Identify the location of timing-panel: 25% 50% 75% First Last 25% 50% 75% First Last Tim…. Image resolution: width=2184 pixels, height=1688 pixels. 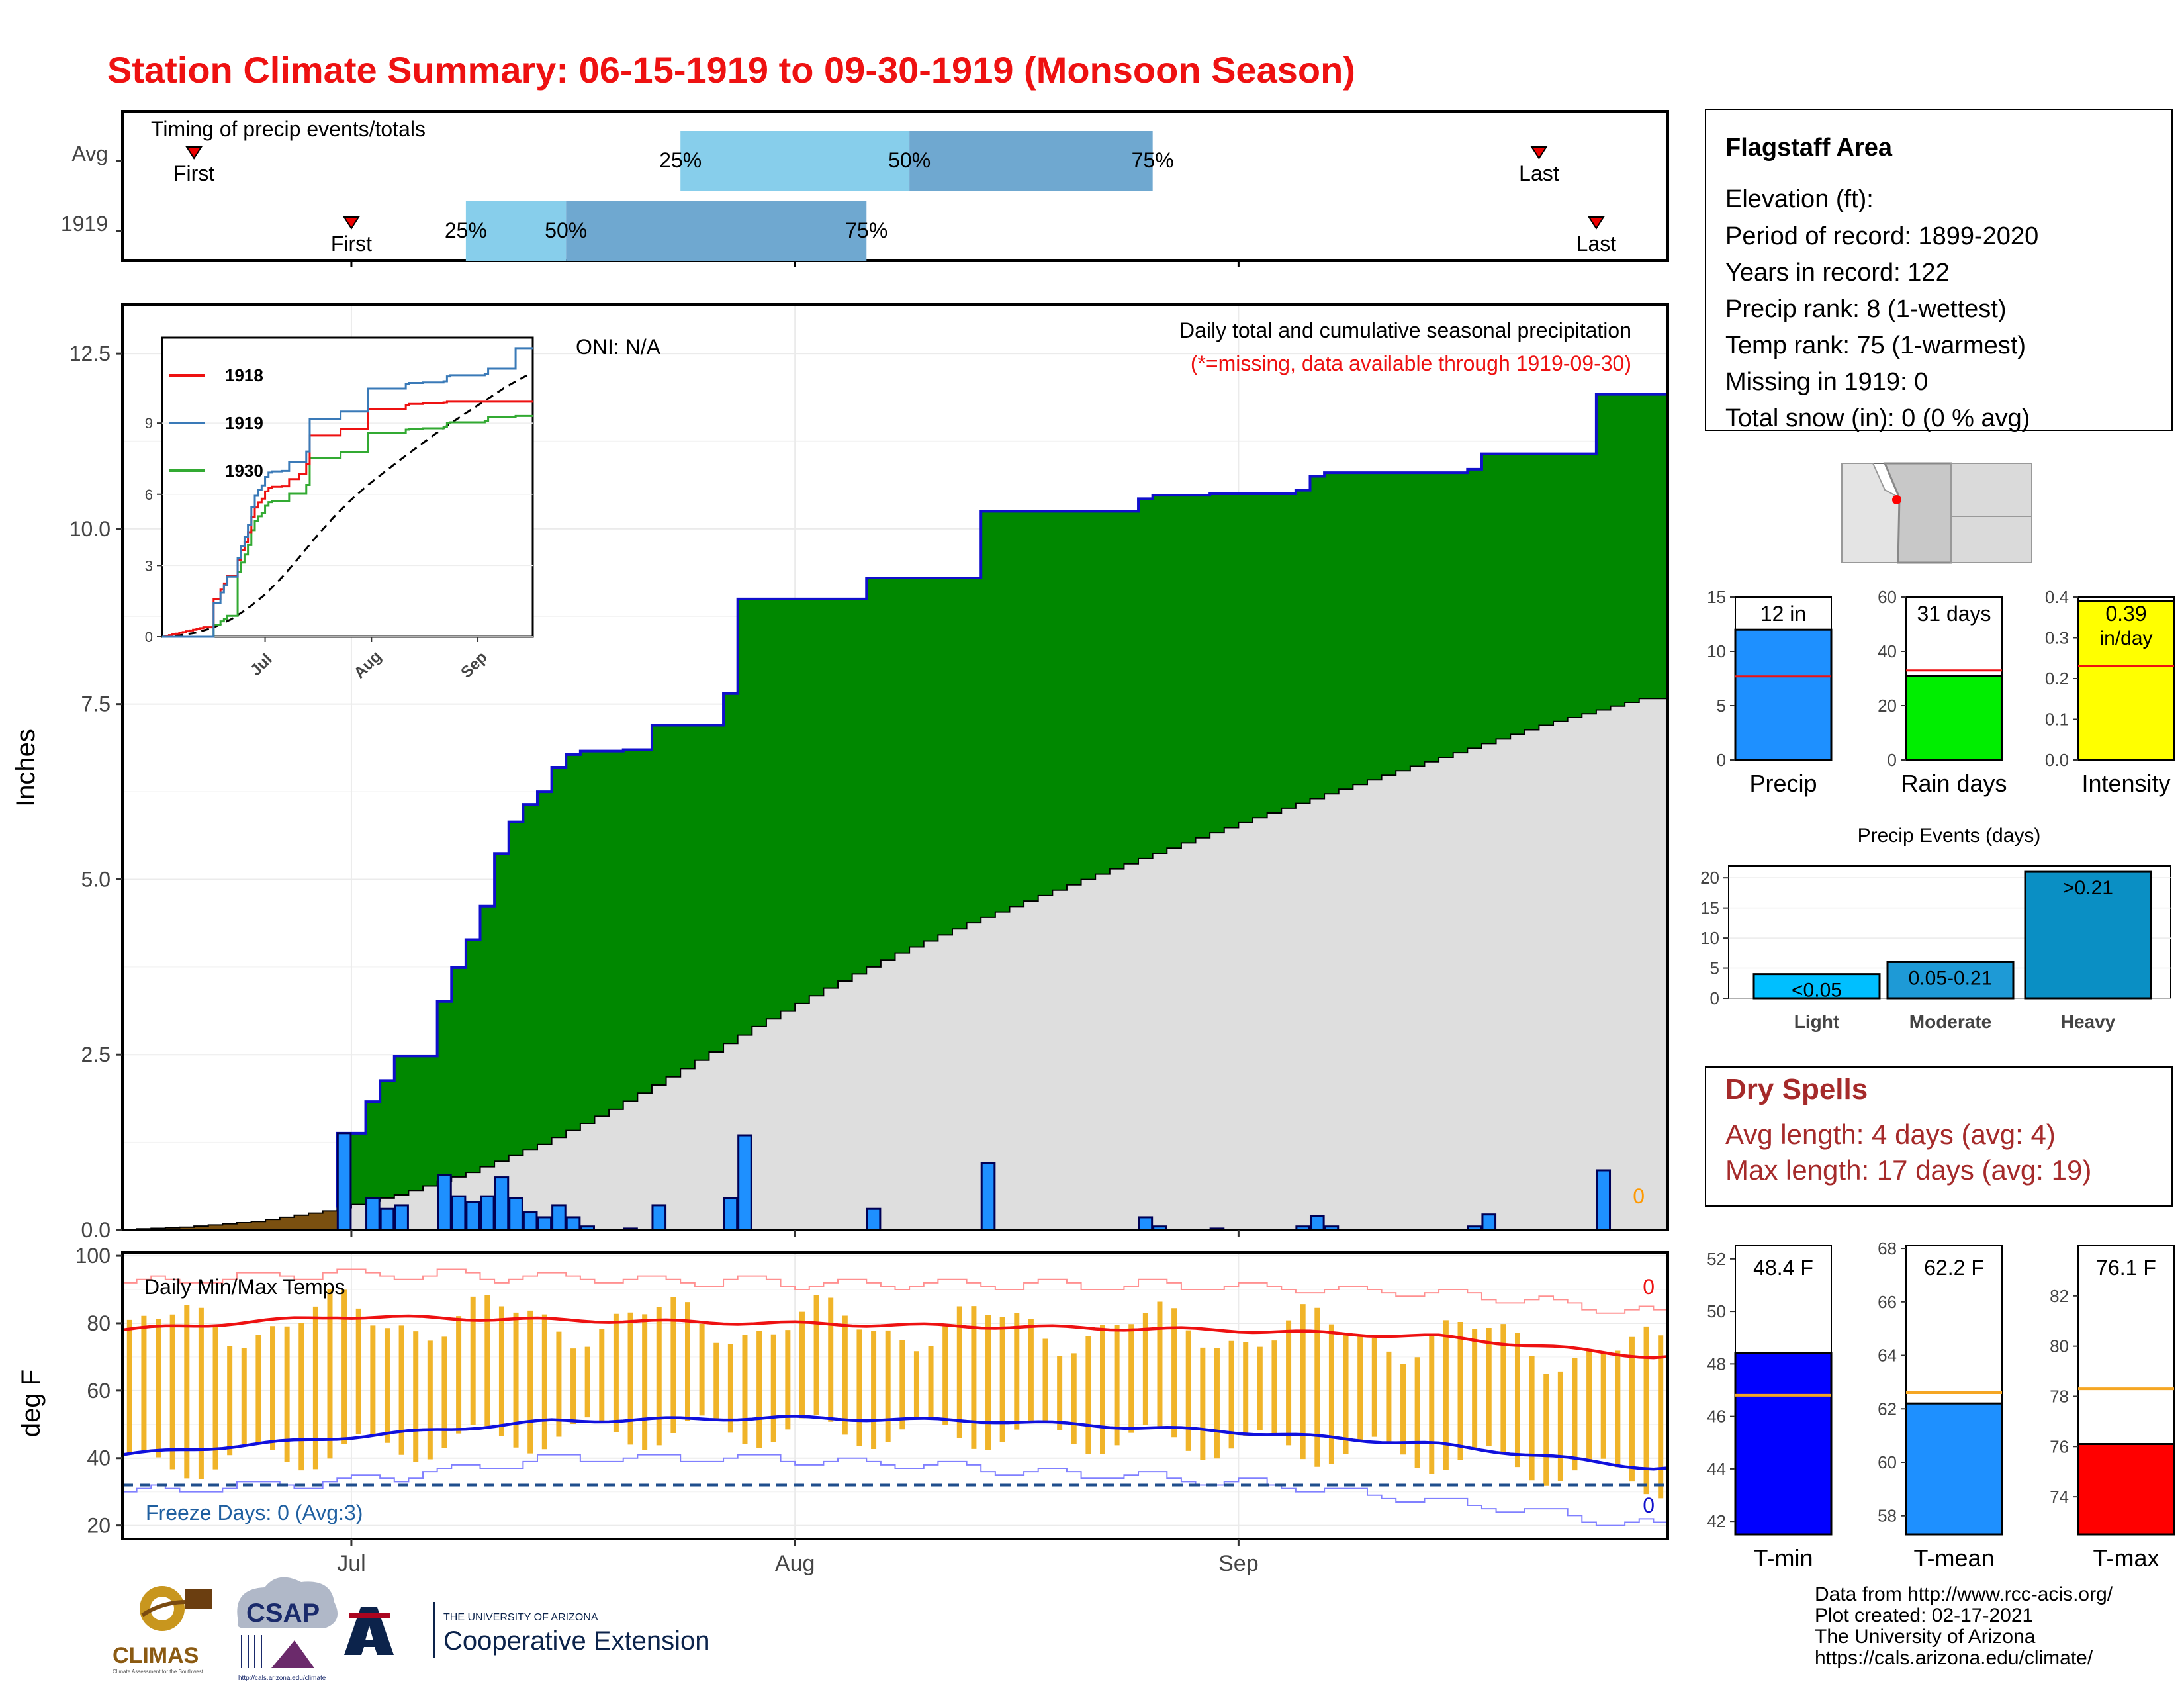
(865, 188).